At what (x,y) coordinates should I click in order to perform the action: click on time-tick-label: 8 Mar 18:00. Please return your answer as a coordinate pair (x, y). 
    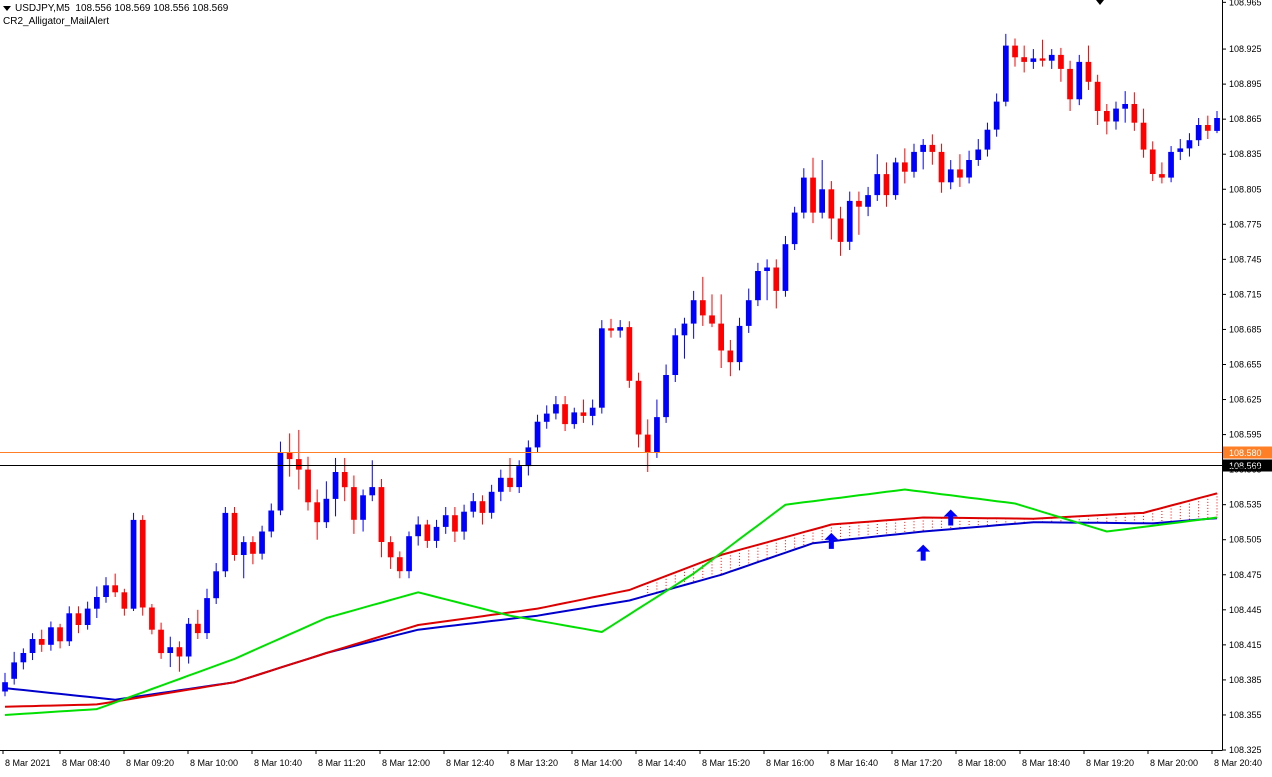
    Looking at the image, I should click on (982, 763).